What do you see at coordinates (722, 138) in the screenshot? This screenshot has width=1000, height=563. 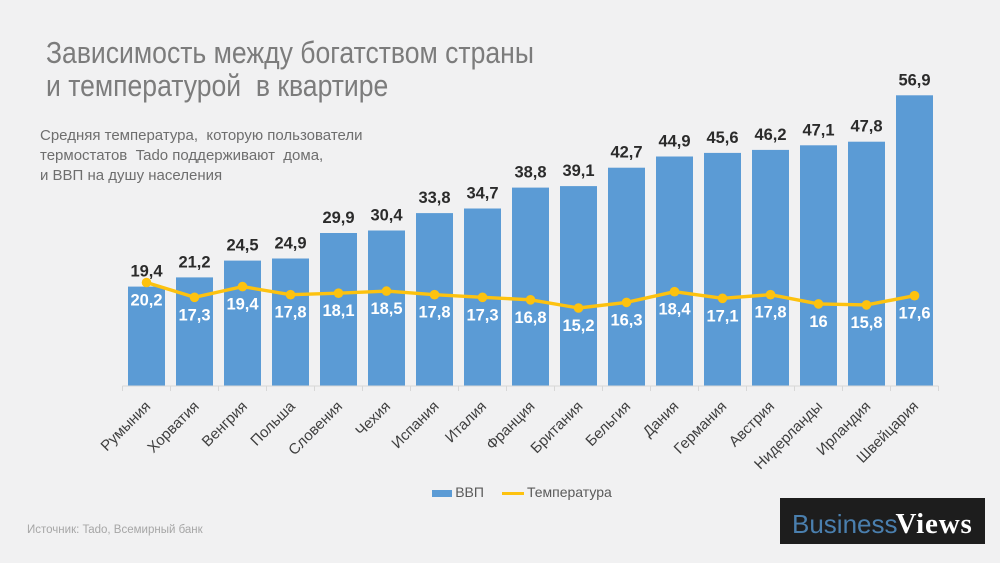 I see `svg-text: 45,6` at bounding box center [722, 138].